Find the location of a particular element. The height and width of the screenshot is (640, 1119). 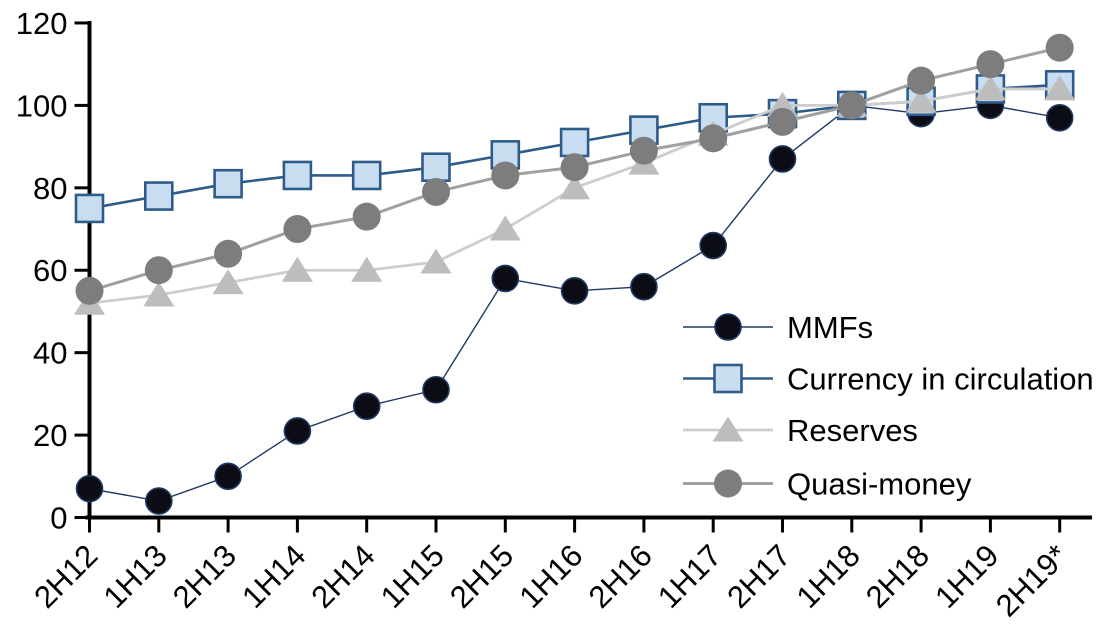

x-tick-label: 1H18 is located at coordinates (828, 576).